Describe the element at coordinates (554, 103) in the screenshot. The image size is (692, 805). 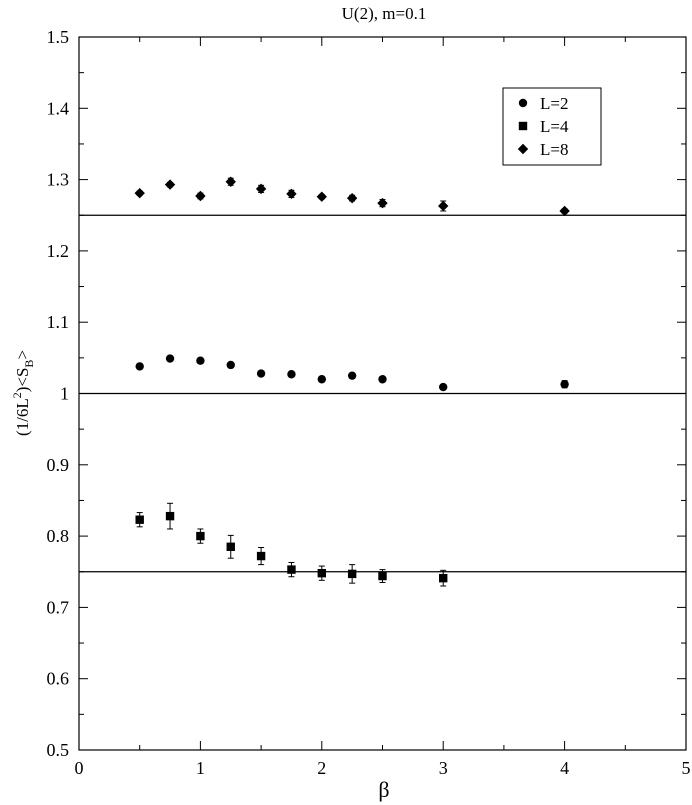
I see `legend-label: L=2` at that location.